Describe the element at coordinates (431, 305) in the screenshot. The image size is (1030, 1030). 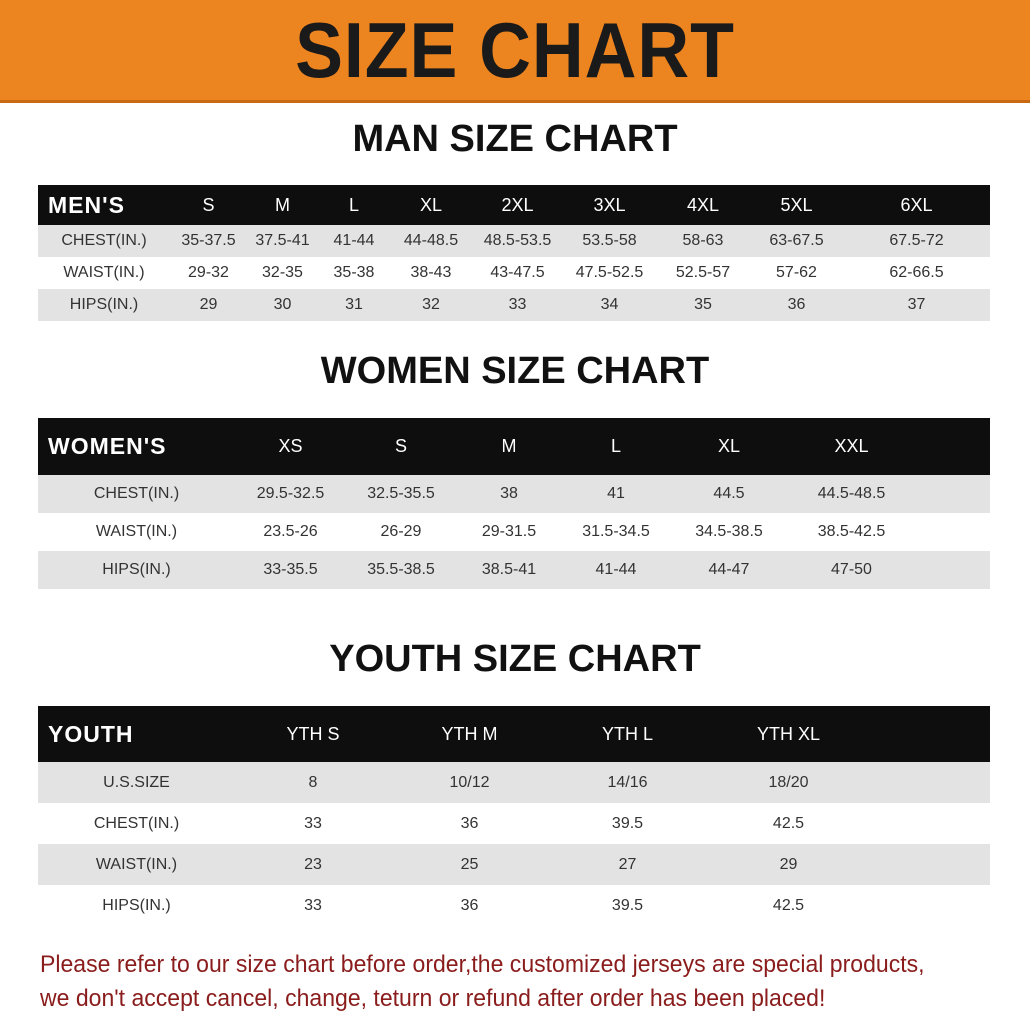
I see `measurement-cell: 32` at that location.